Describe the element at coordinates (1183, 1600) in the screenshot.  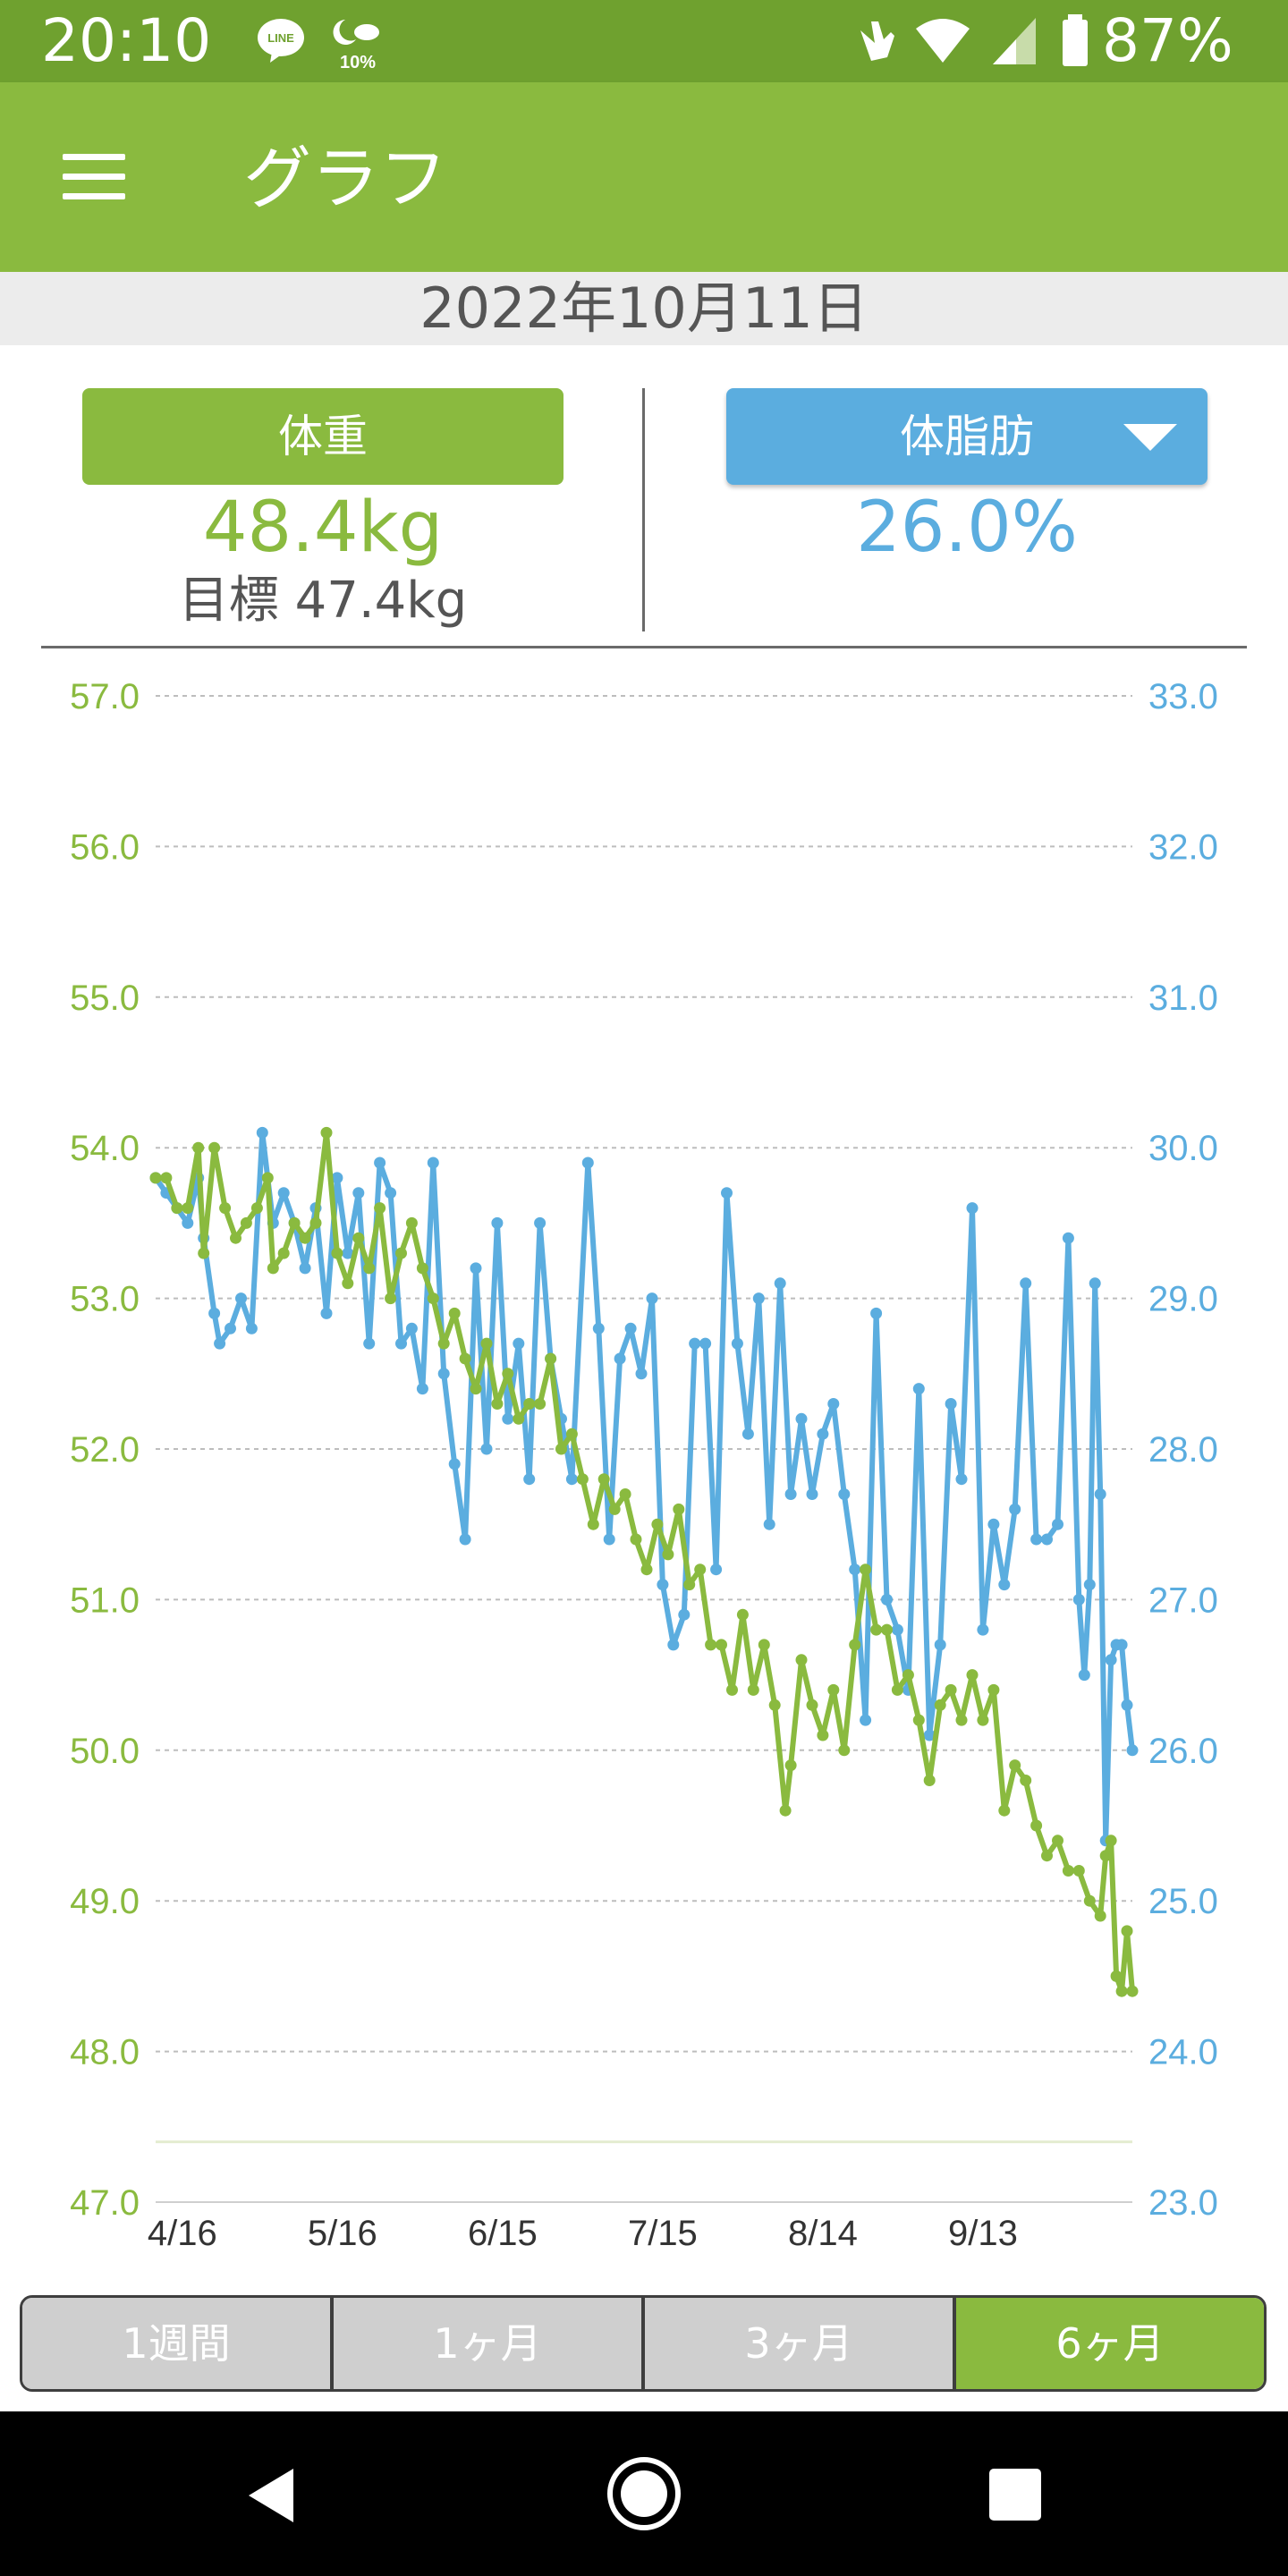
I see `y-right-tick-label: 27.0` at that location.